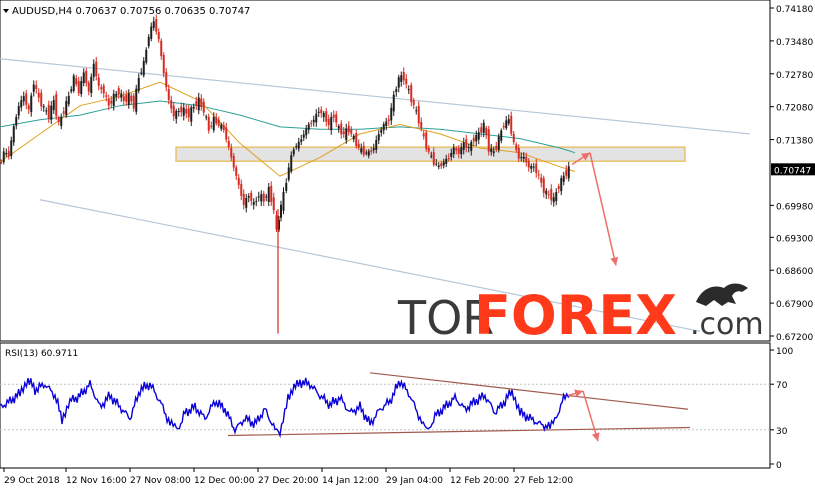 The width and height of the screenshot is (815, 495). What do you see at coordinates (614, 261) in the screenshot?
I see `forecast-arrow-head` at bounding box center [614, 261].